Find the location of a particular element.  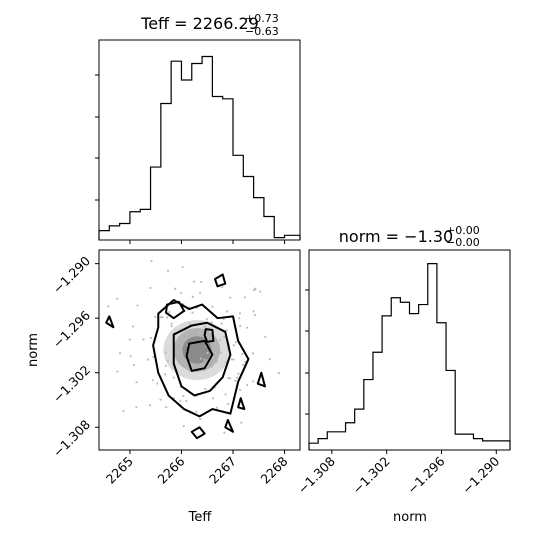

norm-title-value: −1.30 is located at coordinates (428, 236).